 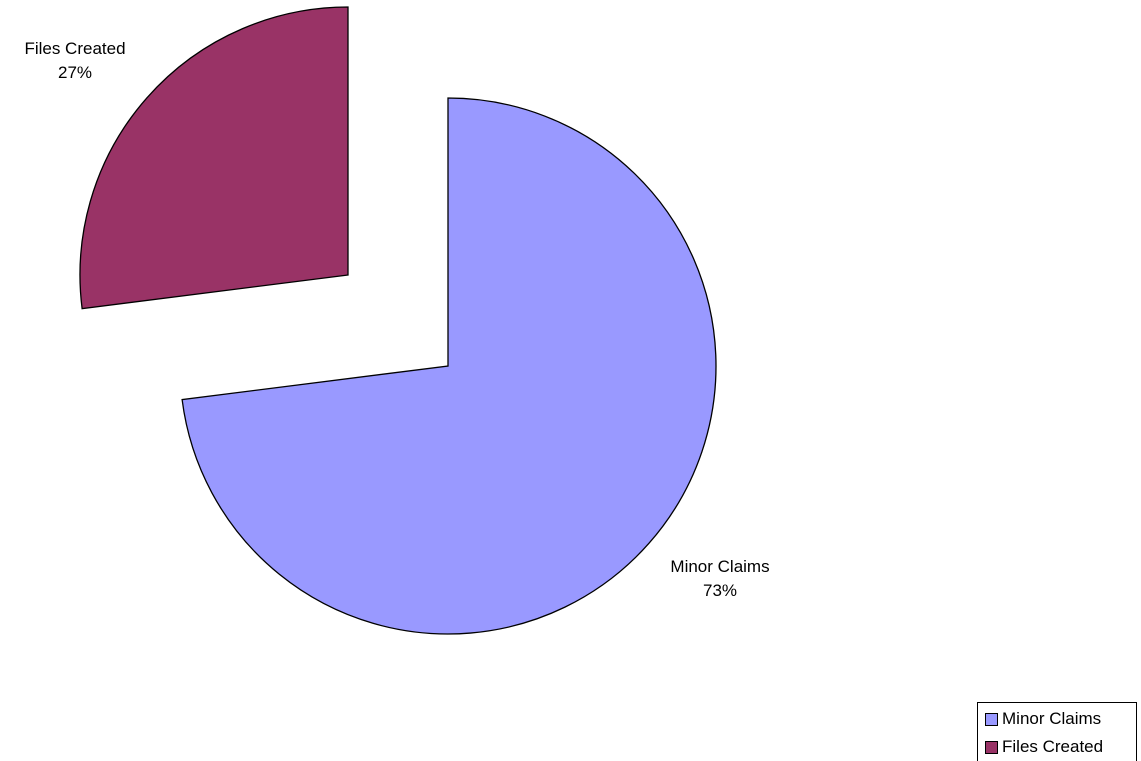 What do you see at coordinates (991, 747) in the screenshot?
I see `legend-swatch-files-created` at bounding box center [991, 747].